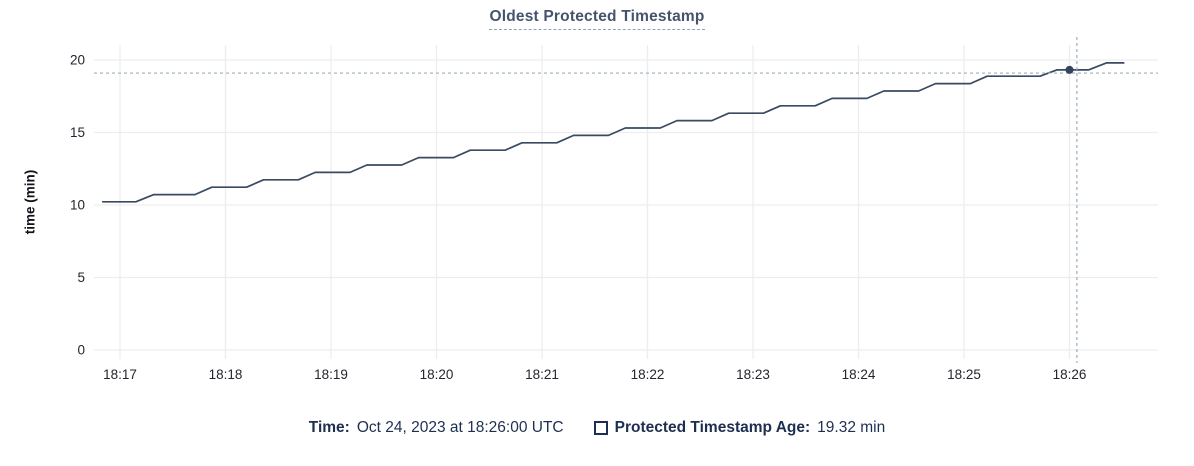 The height and width of the screenshot is (466, 1194). Describe the element at coordinates (120, 374) in the screenshot. I see `x-tick-label: 18:17` at that location.